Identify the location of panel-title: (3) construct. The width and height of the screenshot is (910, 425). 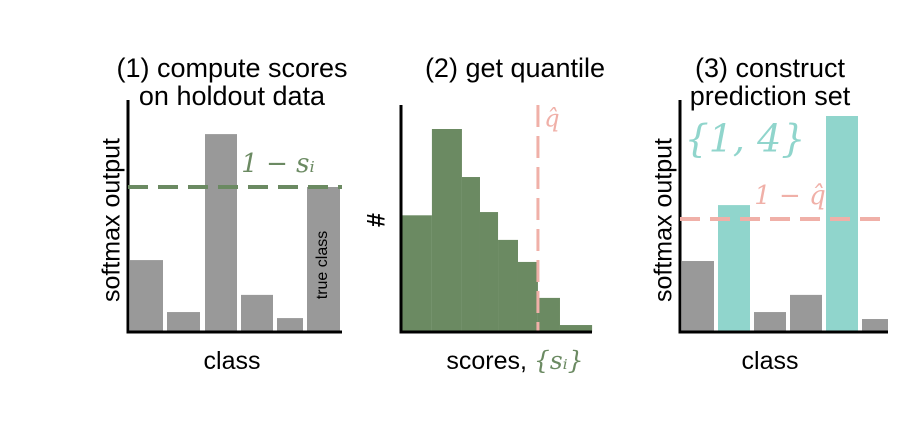
(770, 68).